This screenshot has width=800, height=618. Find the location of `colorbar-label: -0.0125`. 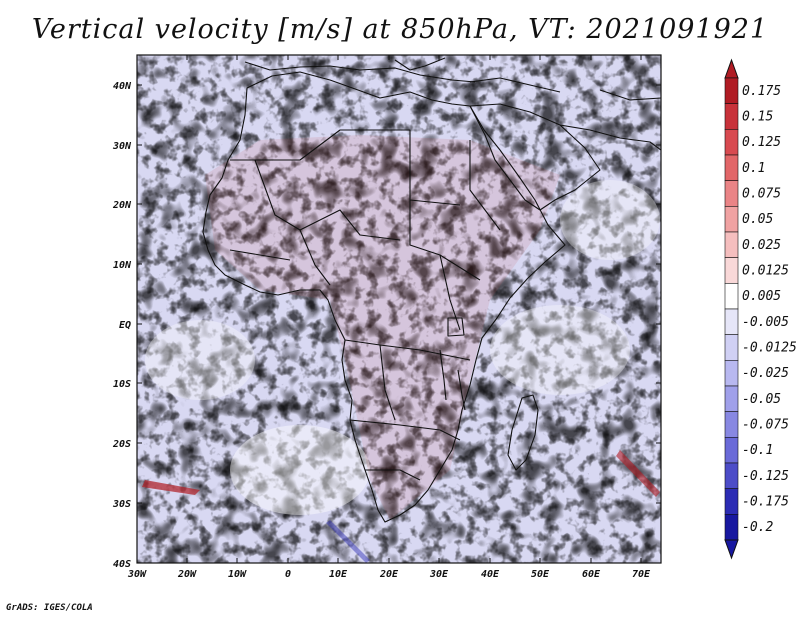

colorbar-label: -0.0125 is located at coordinates (769, 348).